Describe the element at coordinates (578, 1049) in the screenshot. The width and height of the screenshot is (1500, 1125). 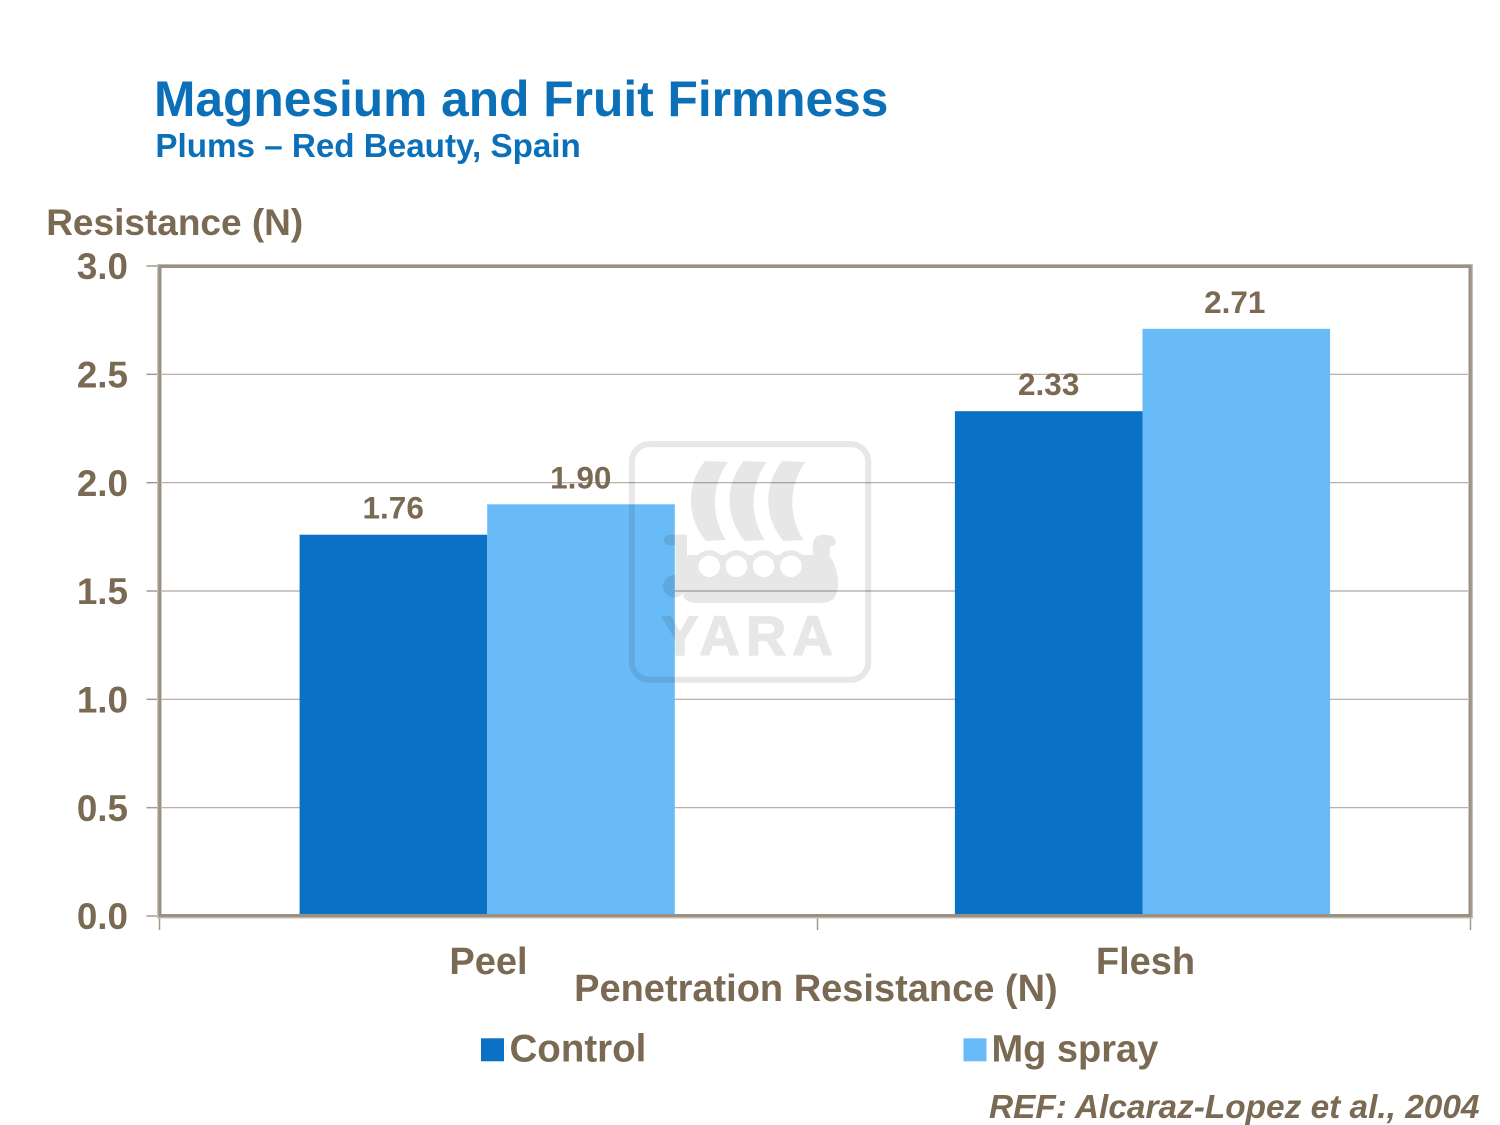
I see `svg-text: Control` at that location.